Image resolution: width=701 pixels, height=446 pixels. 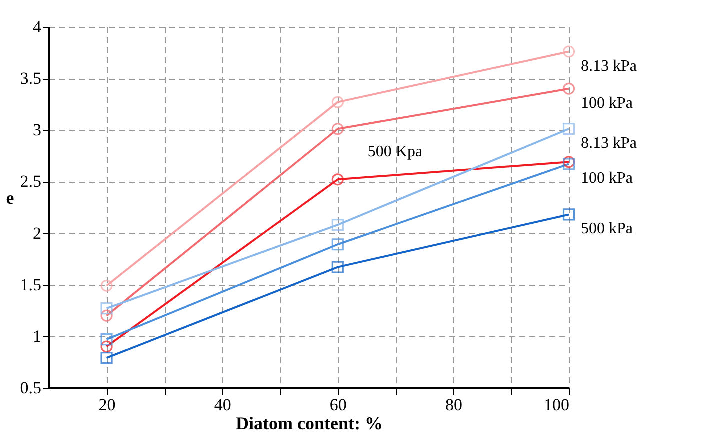 What do you see at coordinates (37, 27) in the screenshot?
I see `y-tick-label: 4` at bounding box center [37, 27].